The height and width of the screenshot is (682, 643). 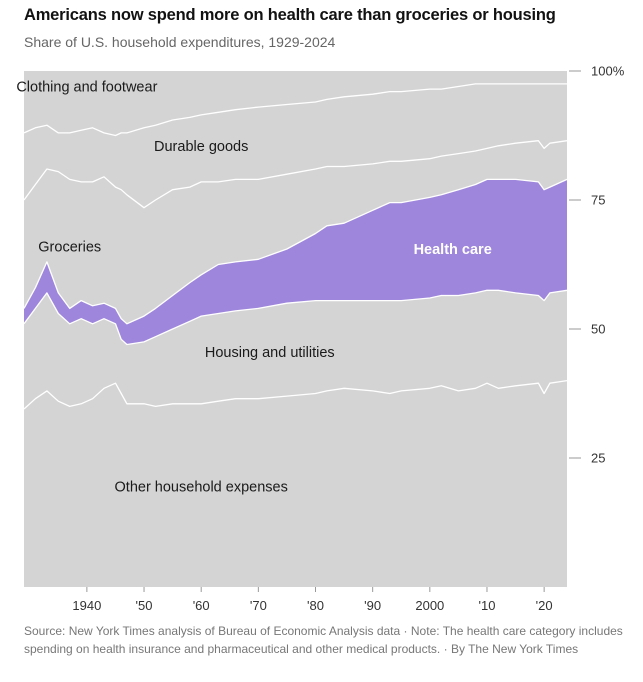 I want to click on series-label-other-household-expenses: Other household expenses, so click(x=201, y=487).